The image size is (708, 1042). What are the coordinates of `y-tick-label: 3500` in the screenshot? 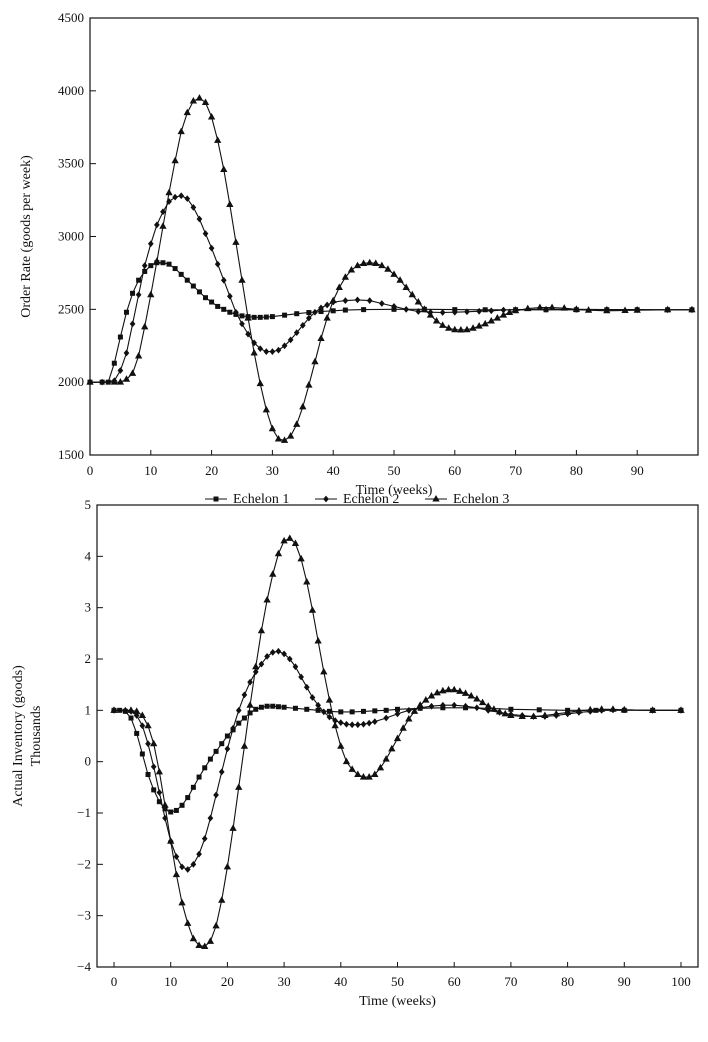 It's located at (71, 163).